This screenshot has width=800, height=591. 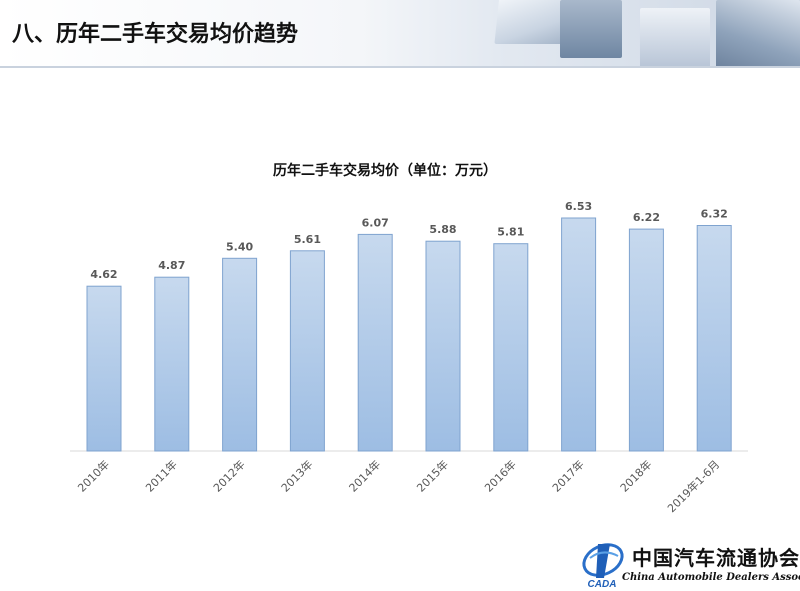 What do you see at coordinates (635, 475) in the screenshot?
I see `x-tick-label: 2018年` at bounding box center [635, 475].